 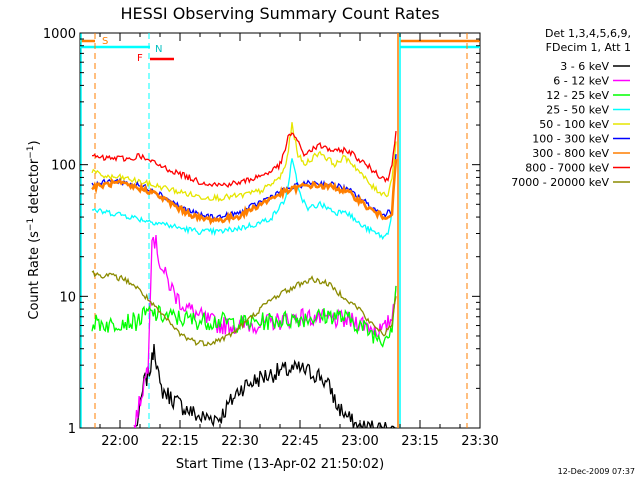 I want to click on series-line-3-6kev, so click(x=265, y=386).